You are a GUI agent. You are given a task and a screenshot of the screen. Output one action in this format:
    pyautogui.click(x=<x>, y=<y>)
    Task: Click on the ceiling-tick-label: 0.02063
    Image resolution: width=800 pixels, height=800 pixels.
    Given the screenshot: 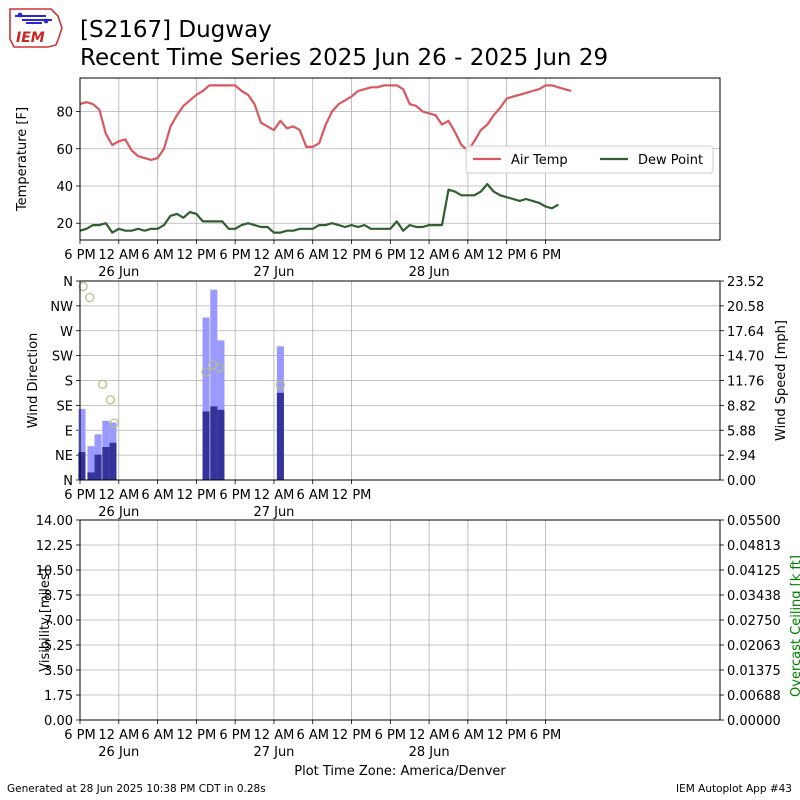 What is the action you would take?
    pyautogui.click(x=754, y=646)
    